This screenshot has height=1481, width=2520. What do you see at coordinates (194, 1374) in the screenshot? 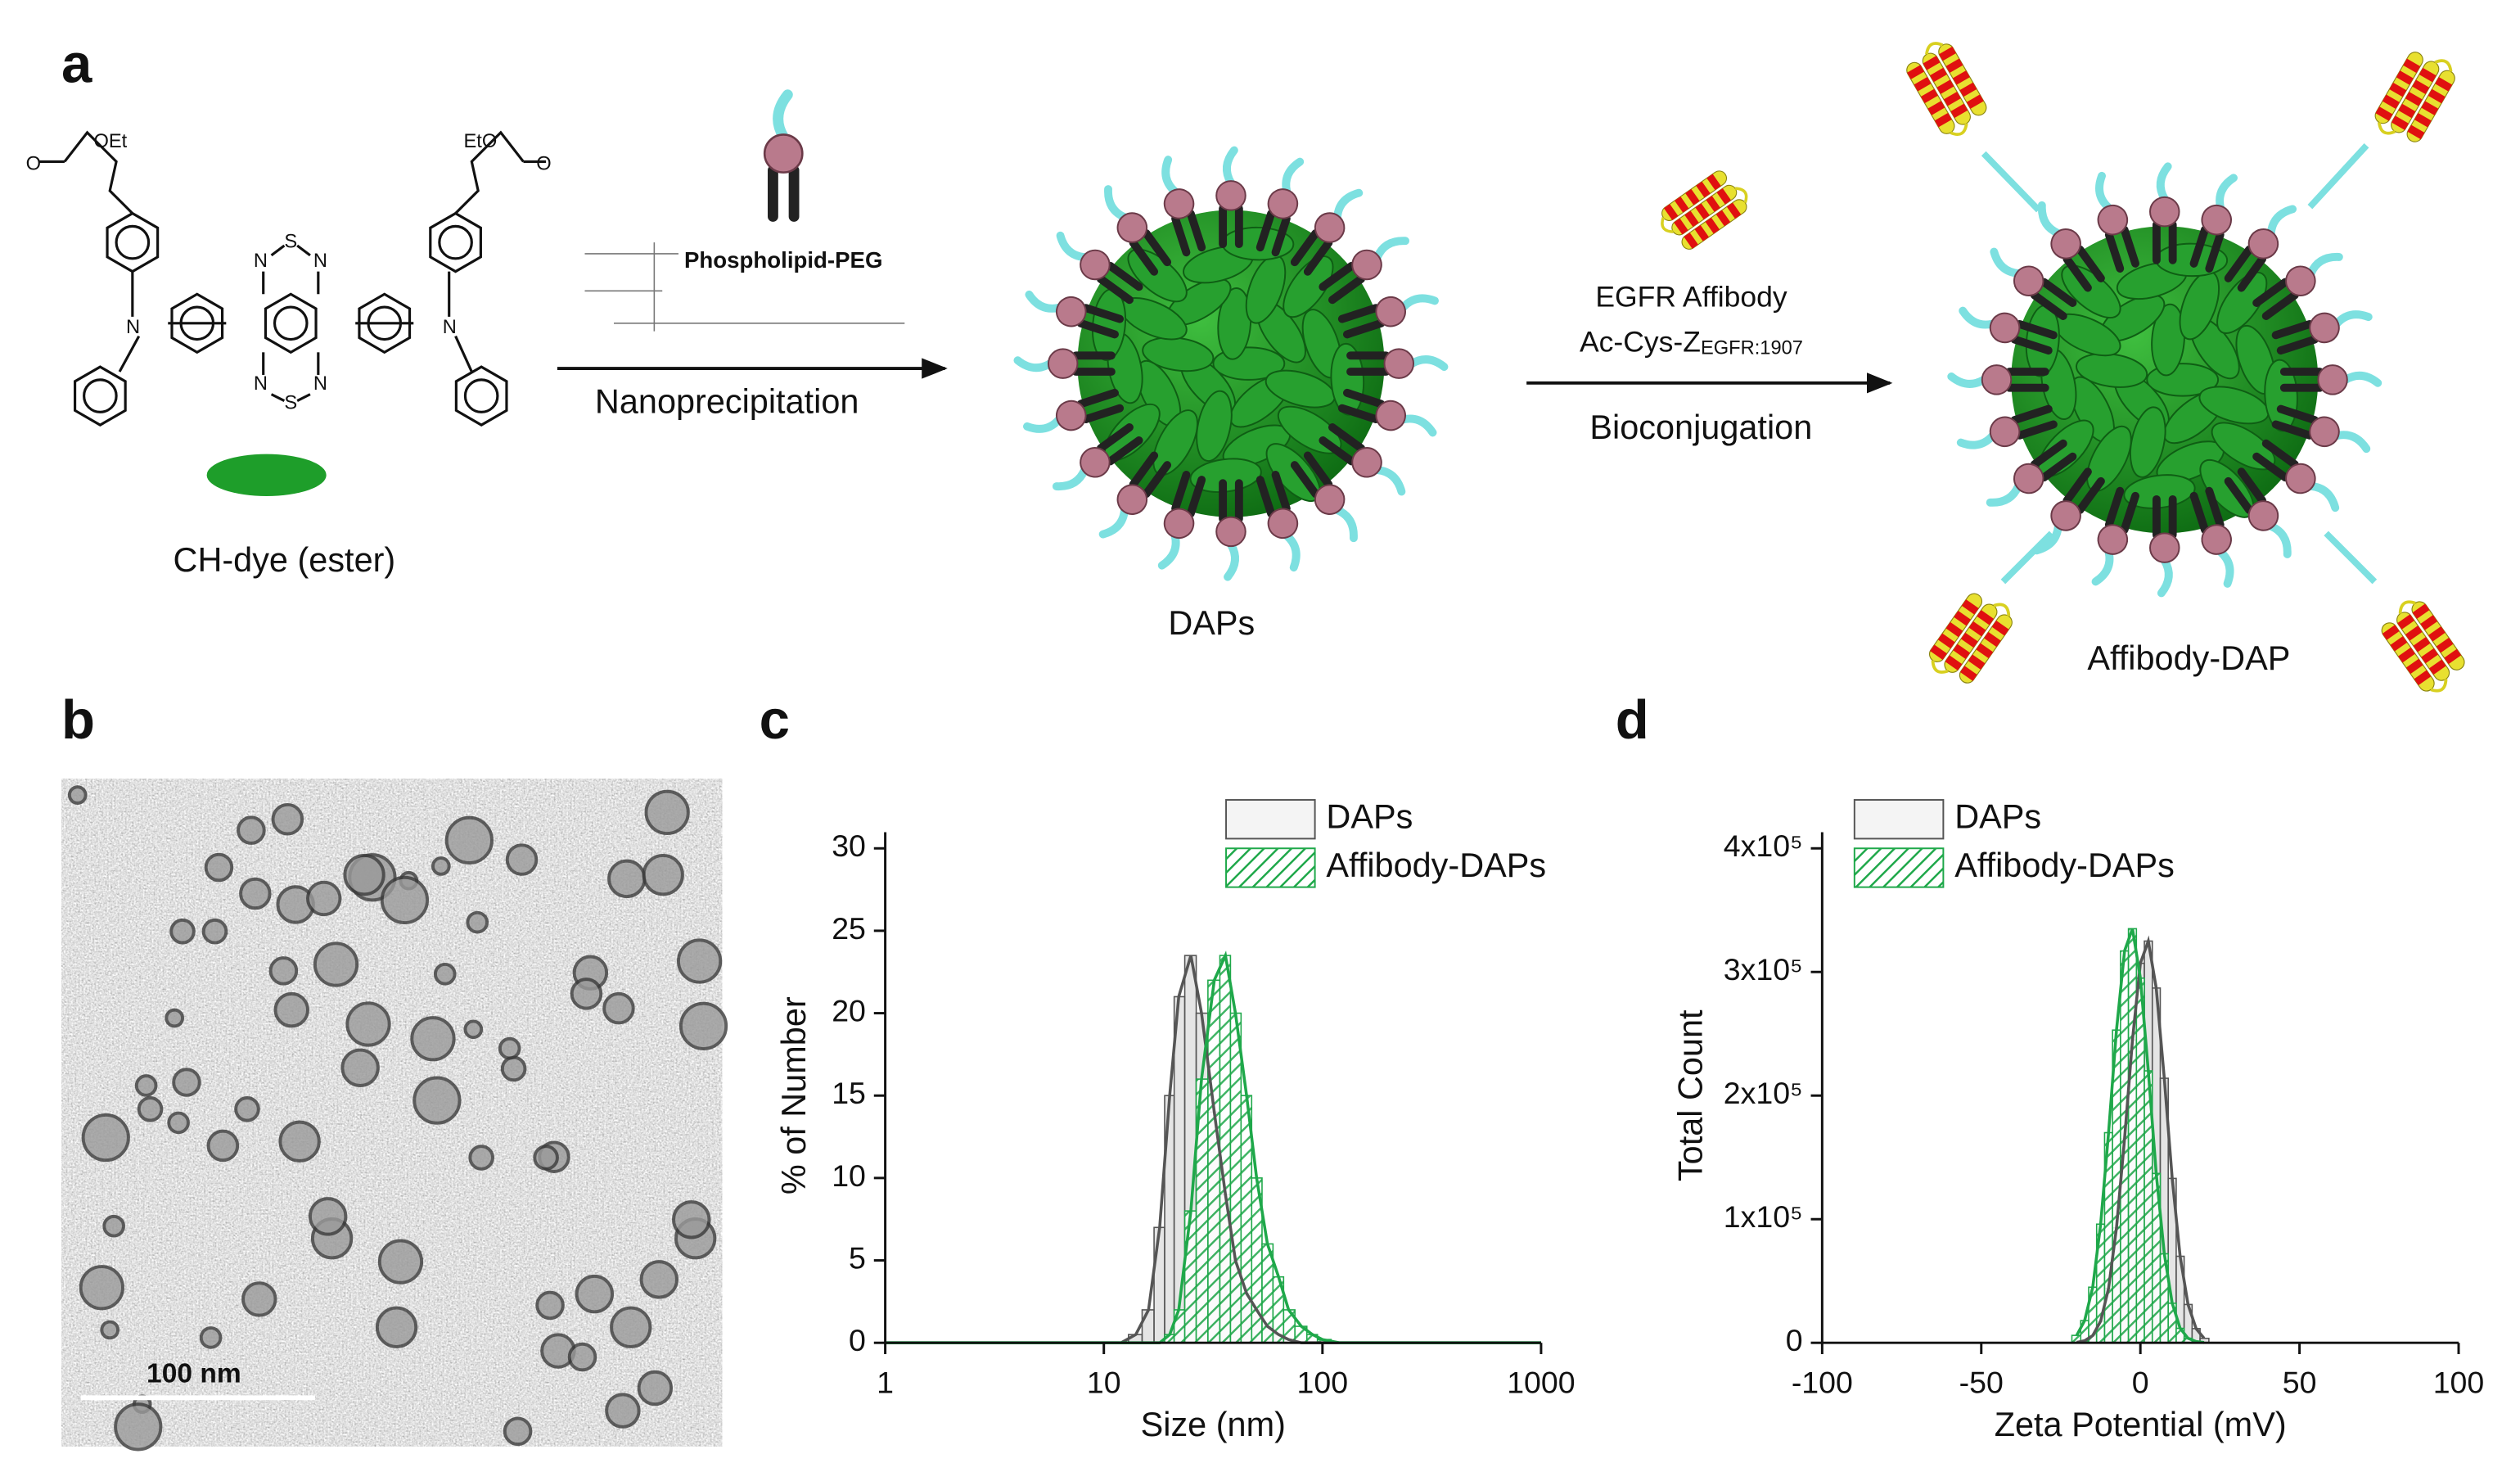
I see `scale-bar-label: 100 nm` at bounding box center [194, 1374].